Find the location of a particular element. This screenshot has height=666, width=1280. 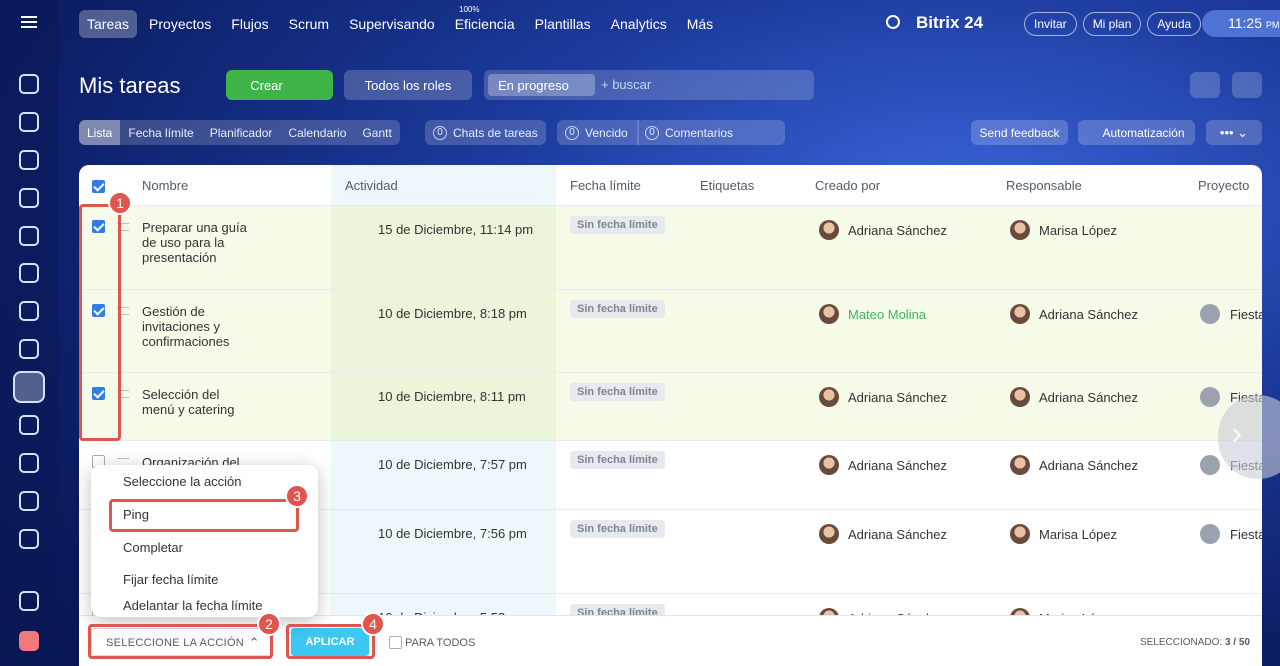

nav-item: Analytics is located at coordinates (638, 24).